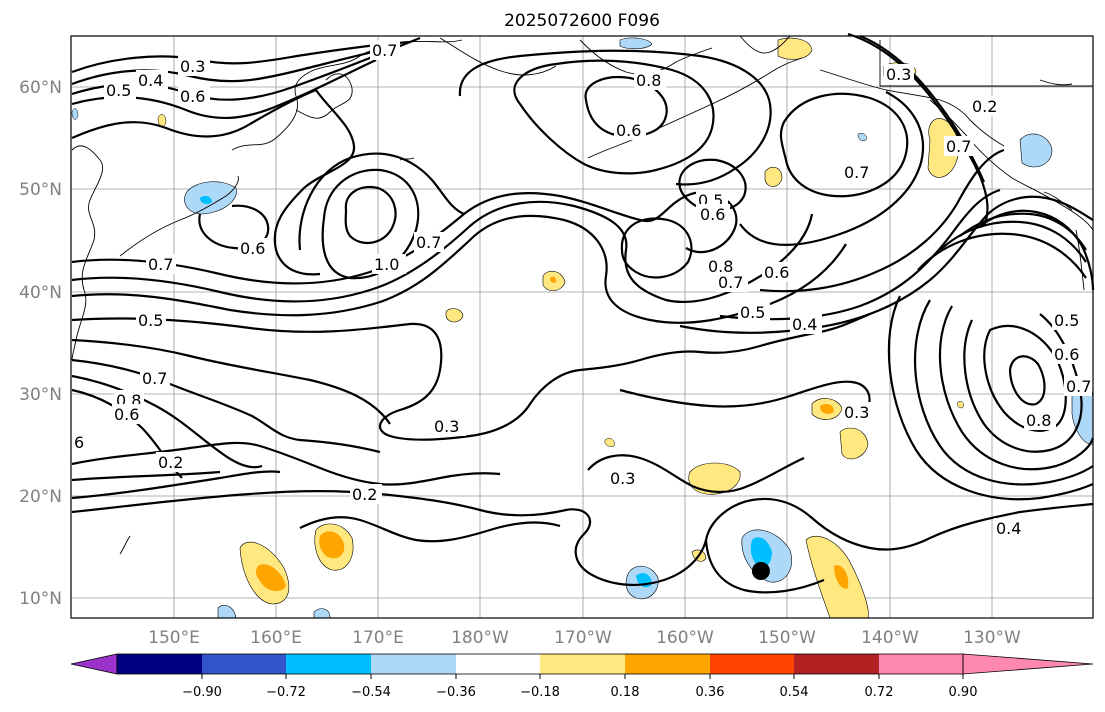  Describe the element at coordinates (685, 638) in the screenshot. I see `lon-label: 160°W` at that location.